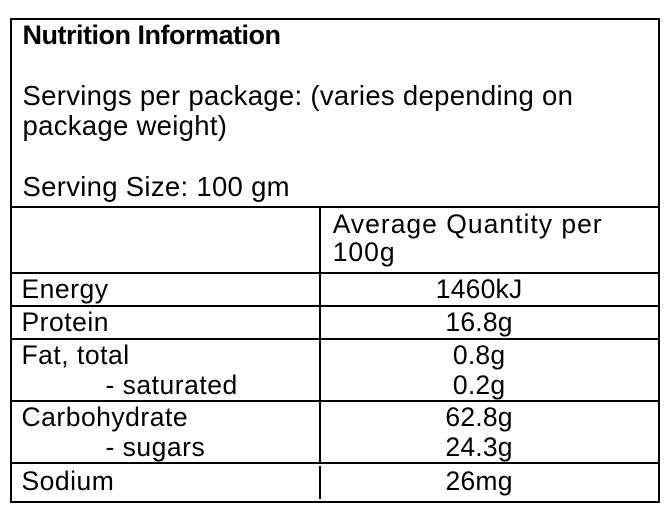 The width and height of the screenshot is (667, 518). Describe the element at coordinates (166, 239) in the screenshot. I see `nutrient-column-header` at that location.